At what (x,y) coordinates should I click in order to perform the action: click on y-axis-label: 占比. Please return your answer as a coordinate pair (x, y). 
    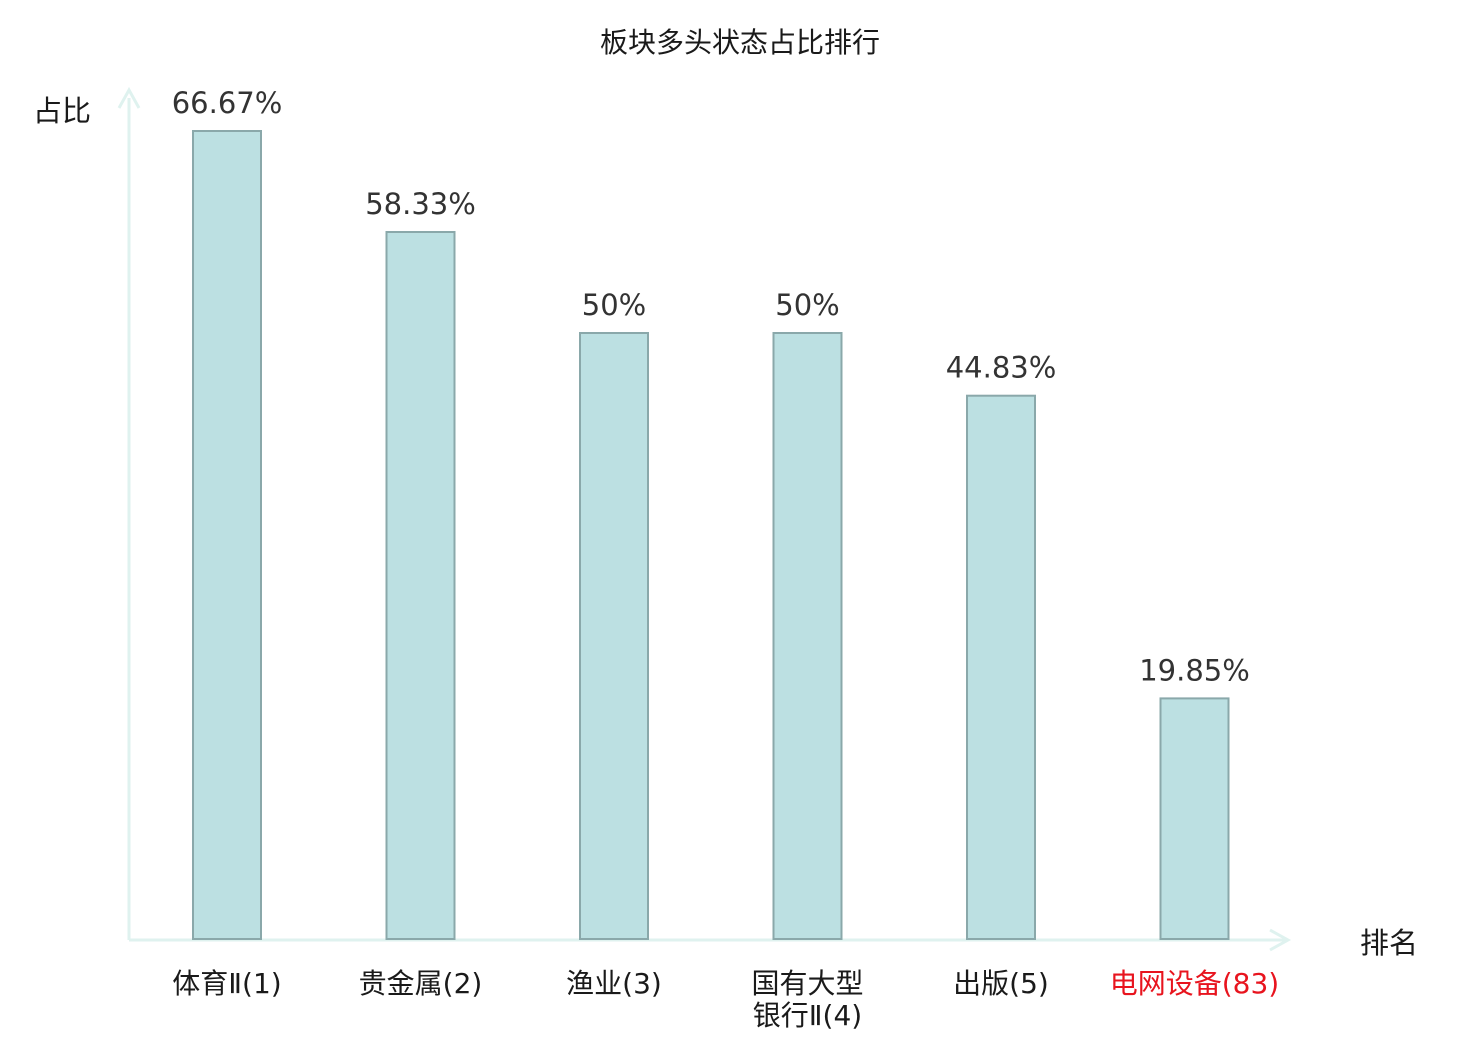
    Looking at the image, I should click on (62, 111).